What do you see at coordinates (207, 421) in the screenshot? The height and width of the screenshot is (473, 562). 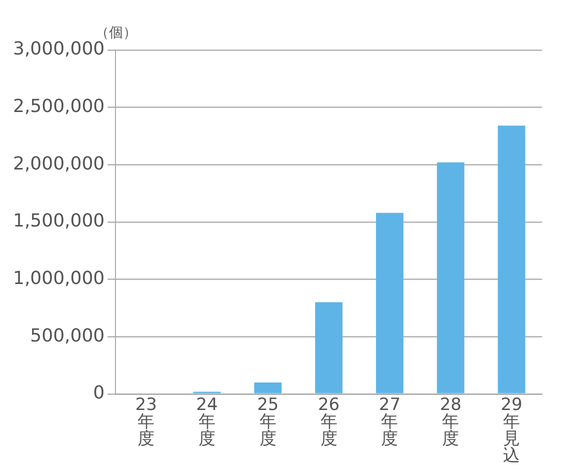 I see `x-tick-label: 24年度` at bounding box center [207, 421].